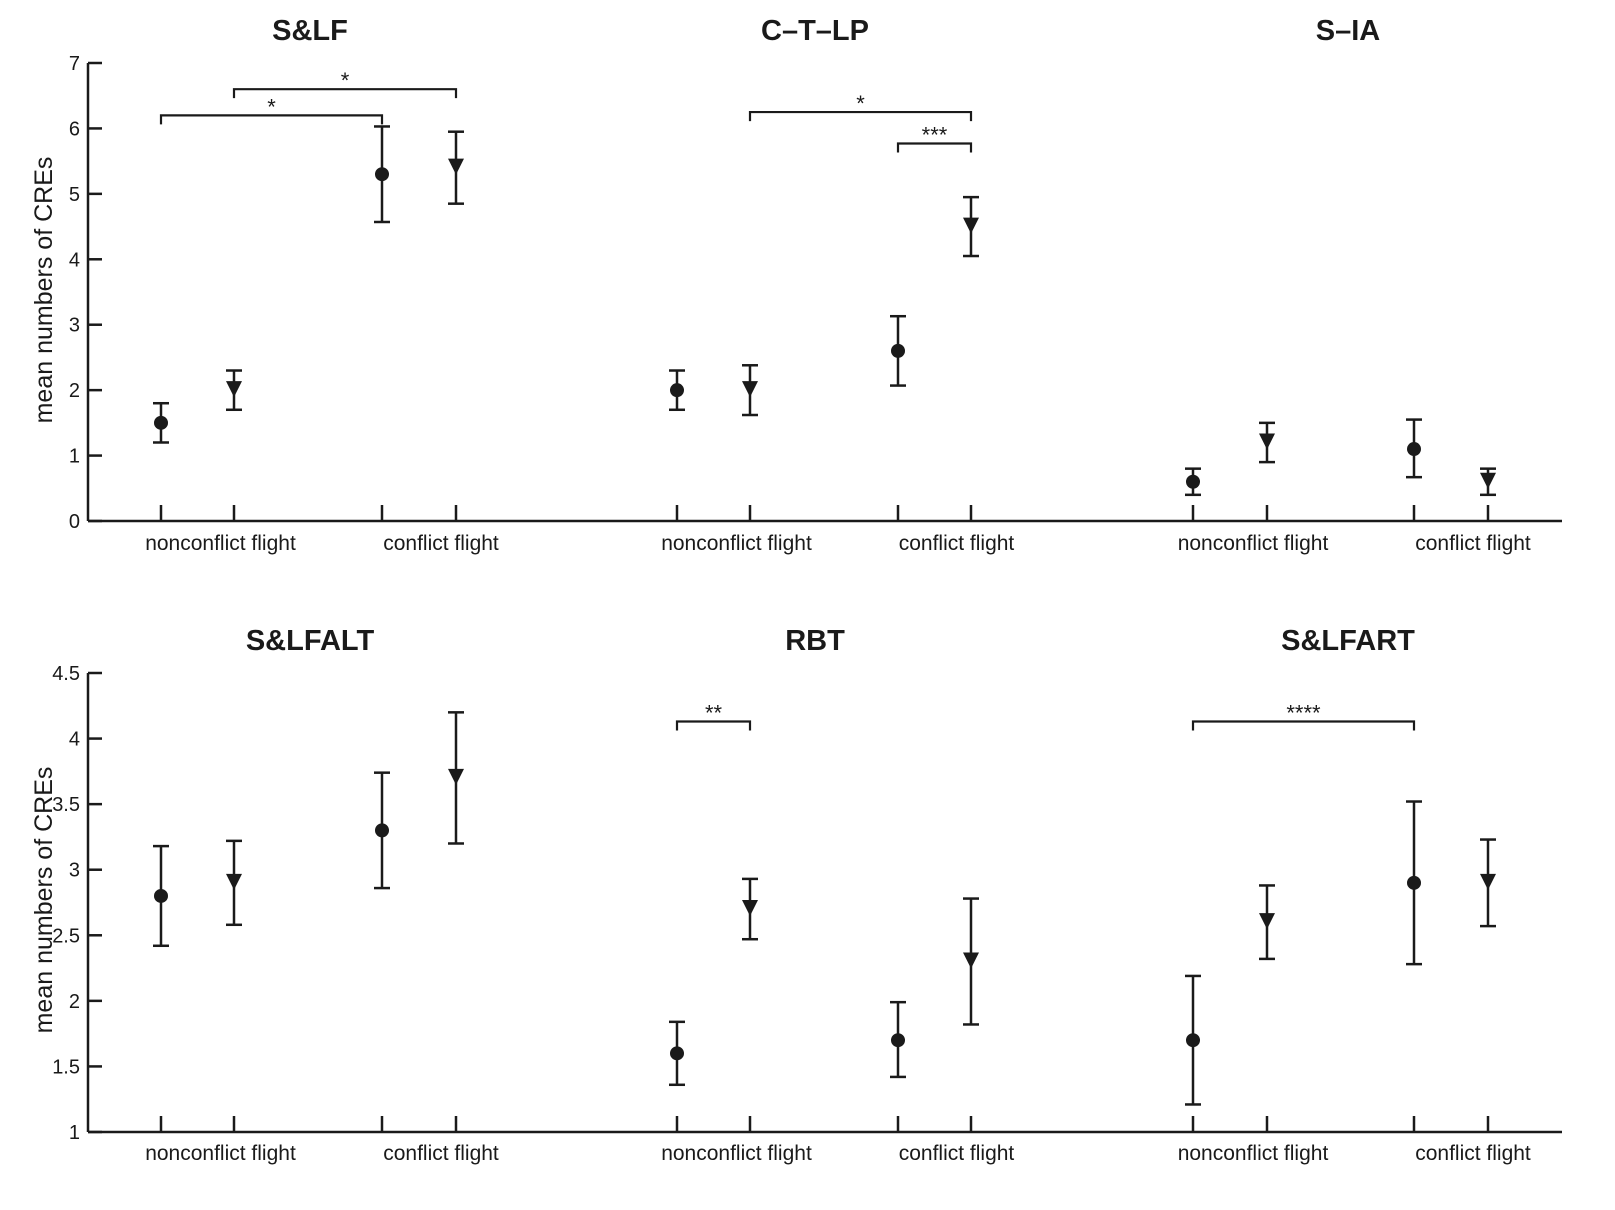 This screenshot has width=1615, height=1210. I want to click on y-tick-label: 0, so click(74, 522).